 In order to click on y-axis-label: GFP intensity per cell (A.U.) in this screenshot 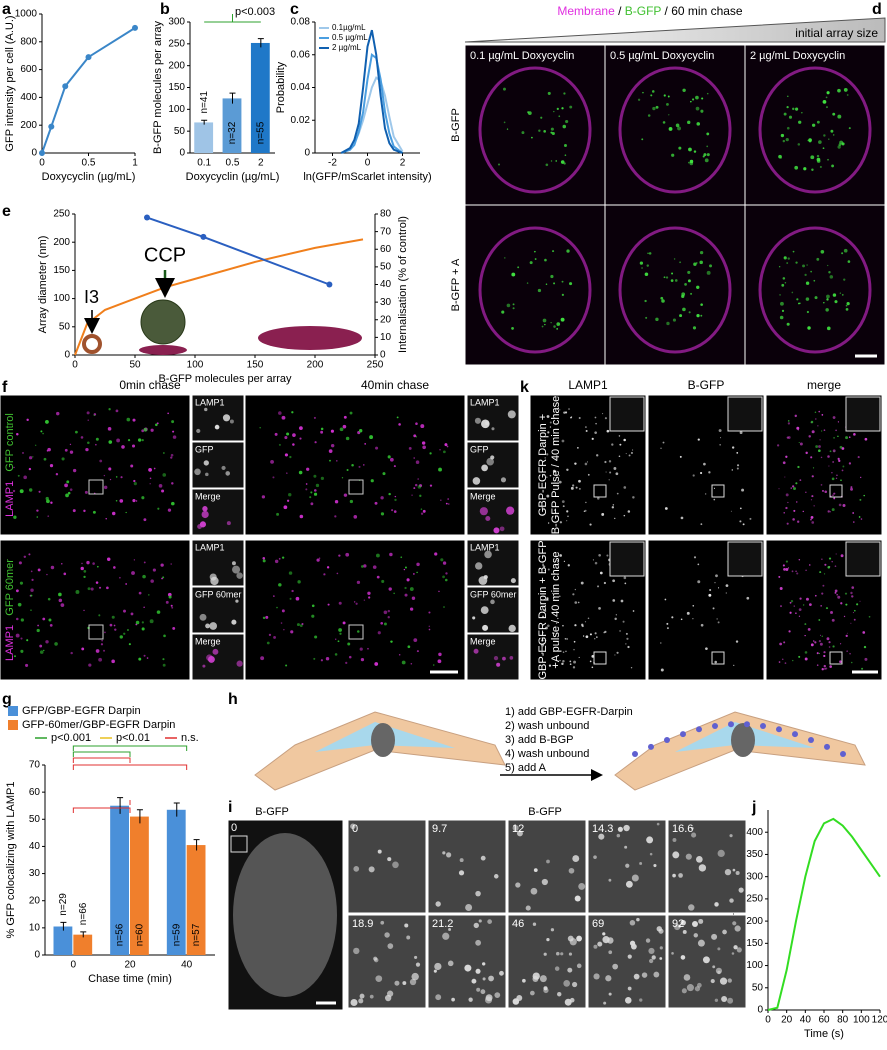, I will do `click(10, 83)`.